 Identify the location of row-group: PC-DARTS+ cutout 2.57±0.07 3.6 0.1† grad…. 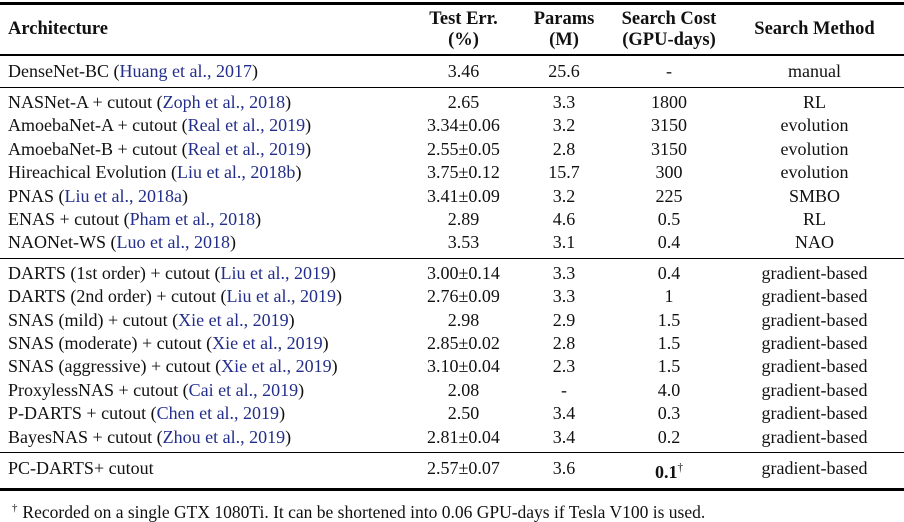
(452, 470).